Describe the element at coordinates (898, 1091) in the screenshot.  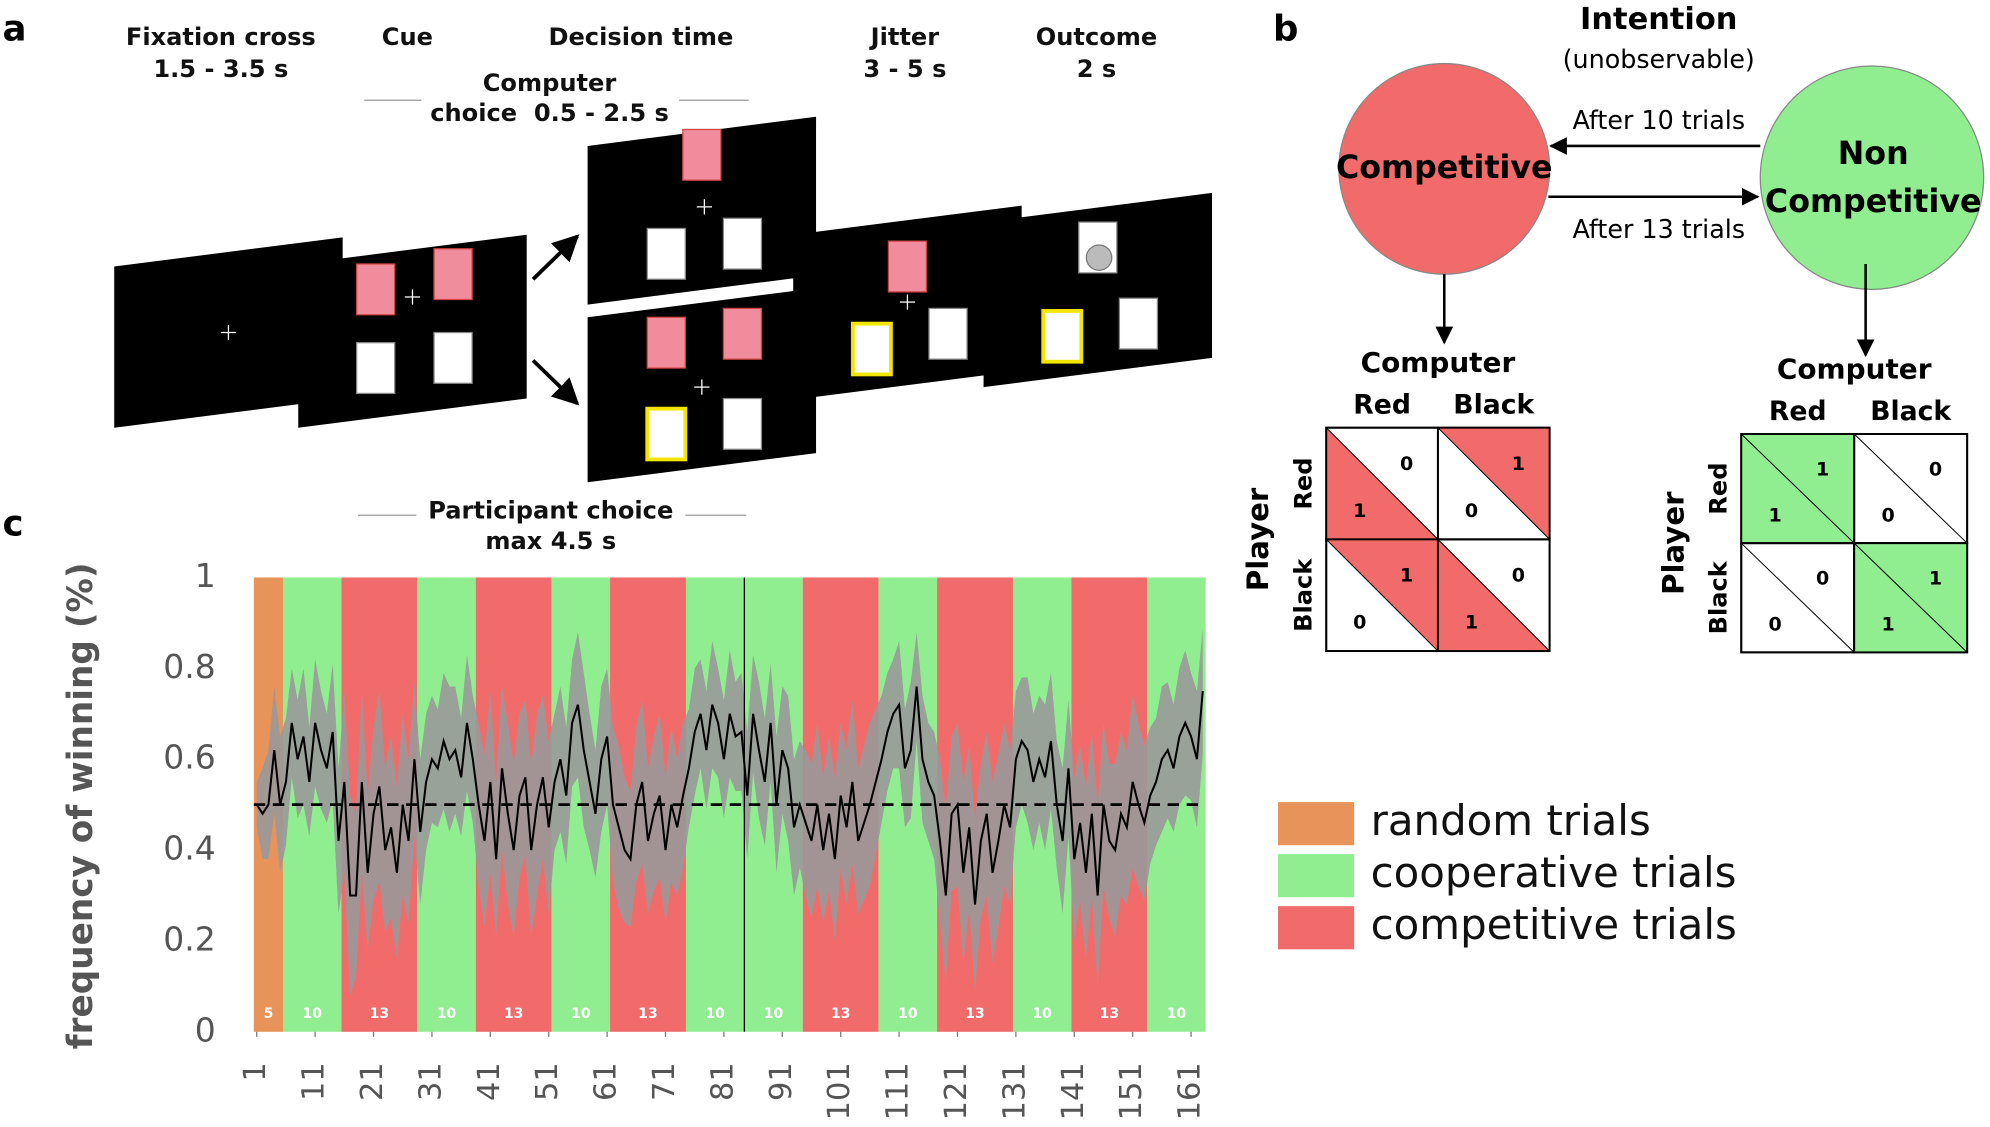
I see `x-tick-label: 111` at that location.